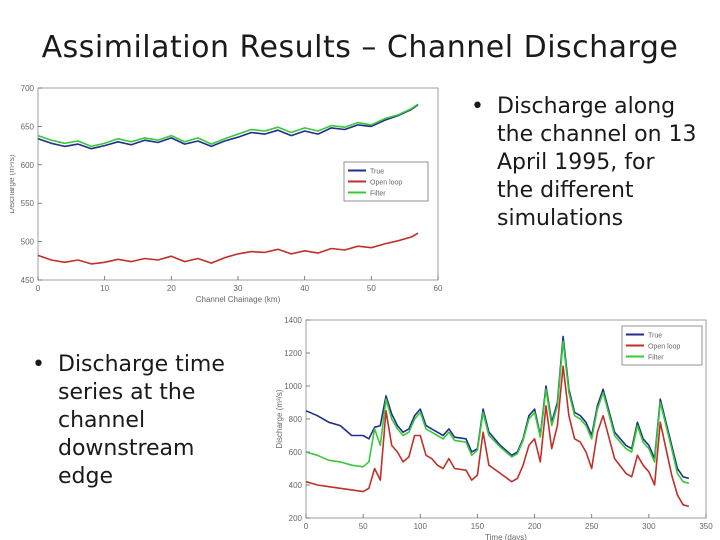 The image size is (720, 540). Describe the element at coordinates (296, 518) in the screenshot. I see `y-tick-label: 200` at that location.